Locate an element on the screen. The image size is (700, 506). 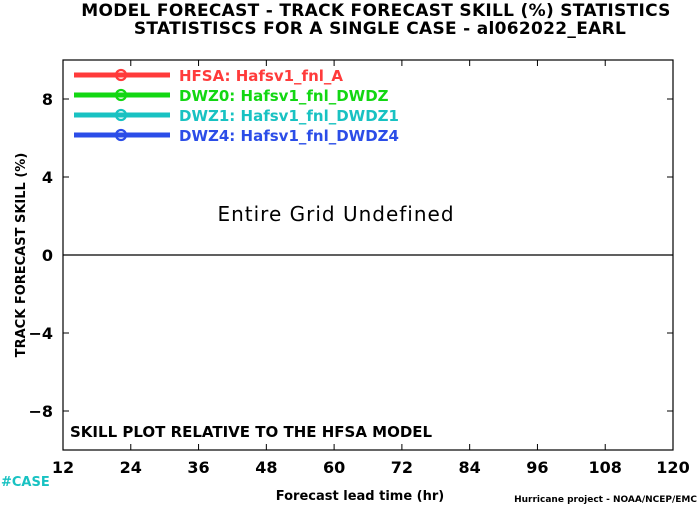
y-tick-label: −8 is located at coordinates (40, 411).